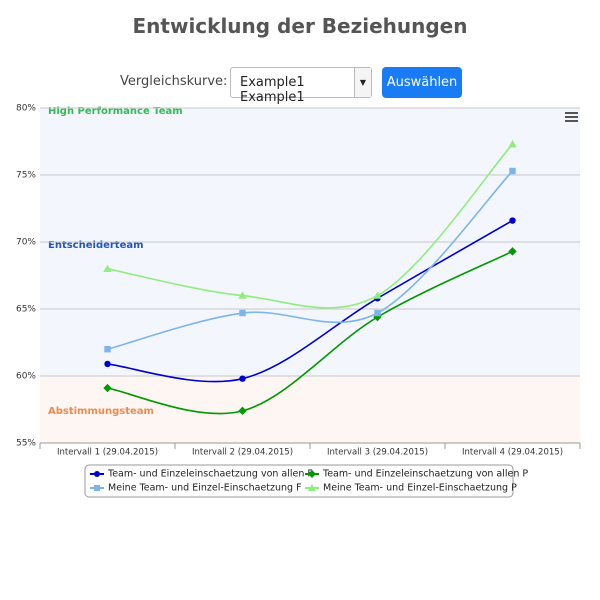 This screenshot has width=600, height=600. I want to click on plot-band-label: High Performance Team, so click(115, 111).